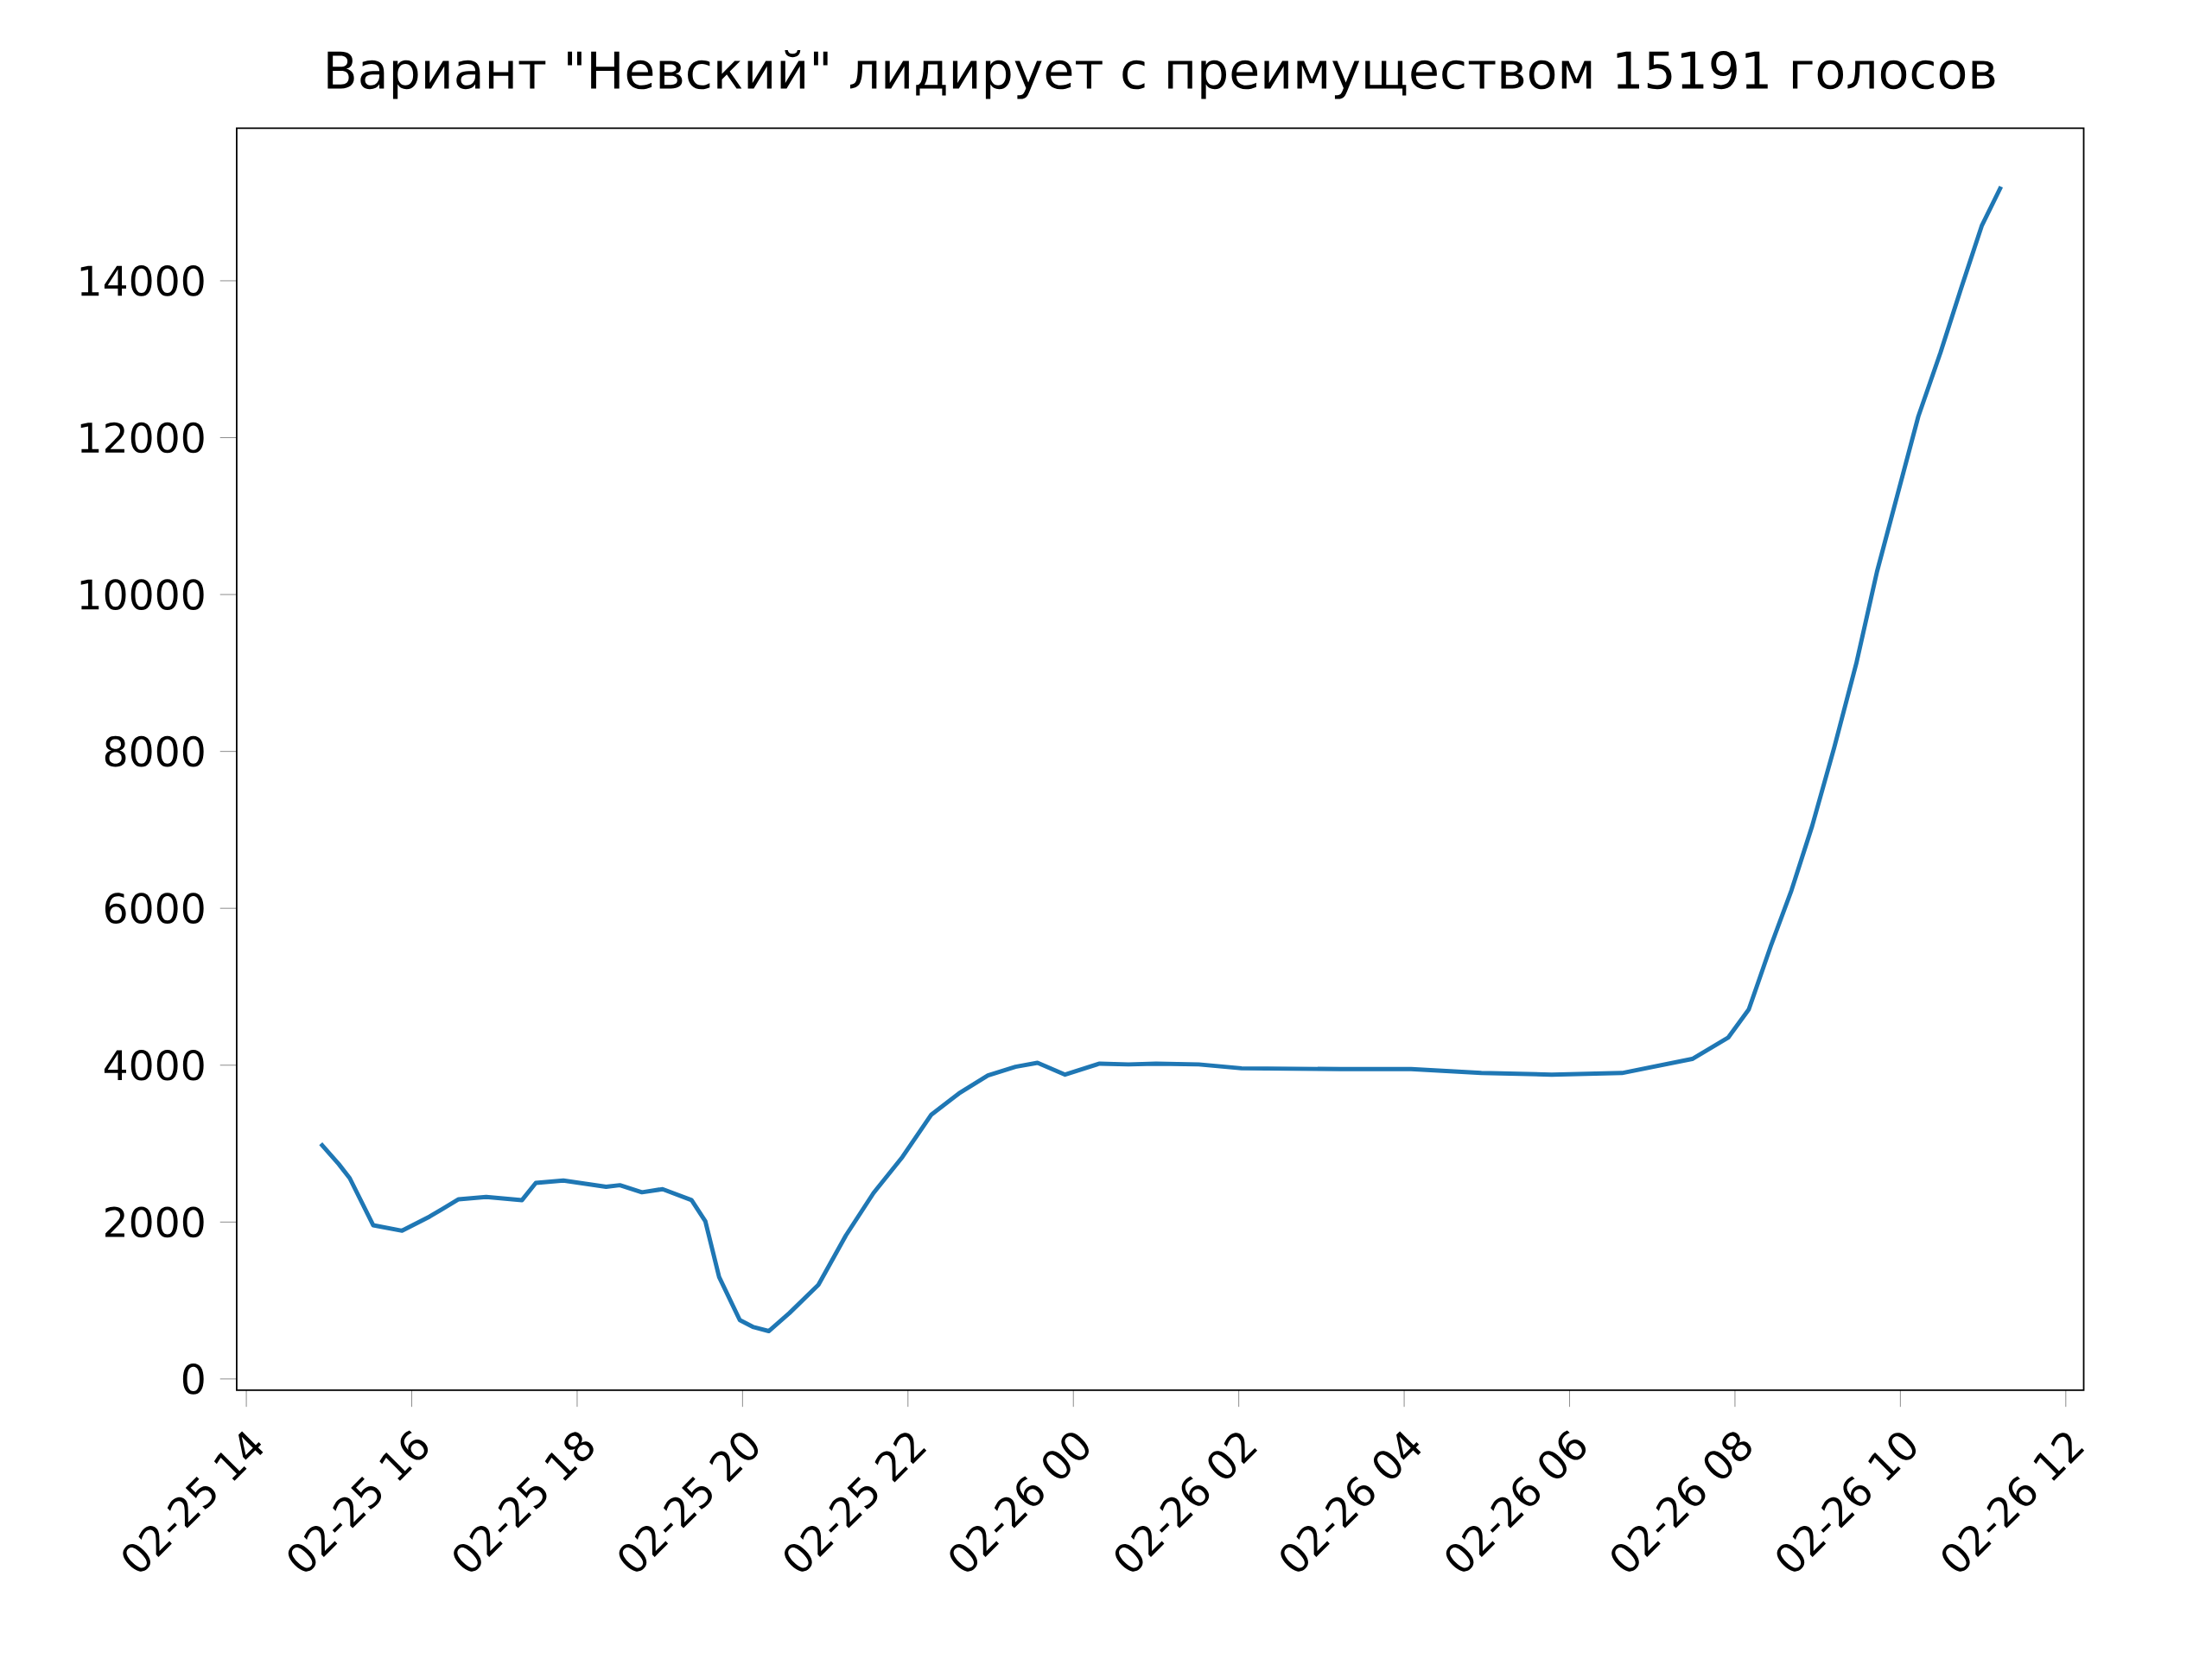  Describe the element at coordinates (142, 594) in the screenshot. I see `y-tick-label: 10000` at that location.